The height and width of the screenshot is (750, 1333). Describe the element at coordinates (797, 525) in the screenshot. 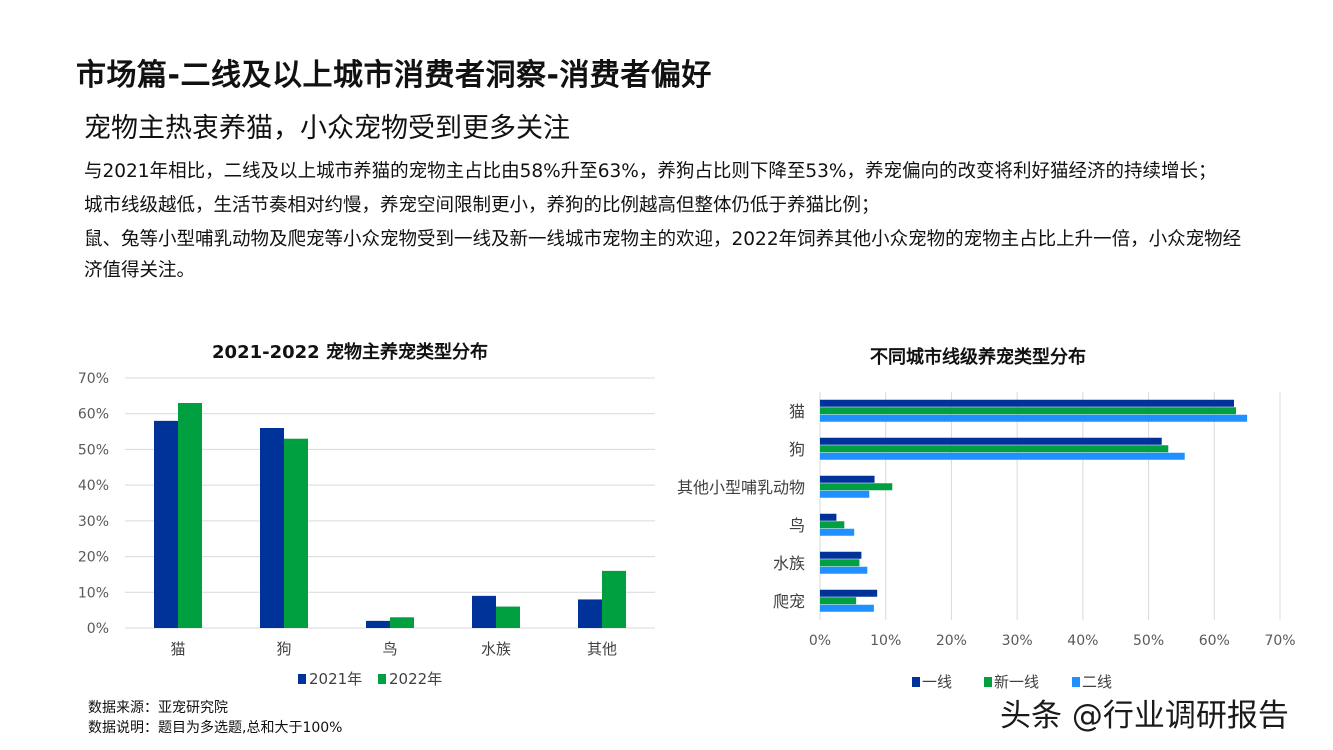

I see `y-tick-label: 鸟` at that location.